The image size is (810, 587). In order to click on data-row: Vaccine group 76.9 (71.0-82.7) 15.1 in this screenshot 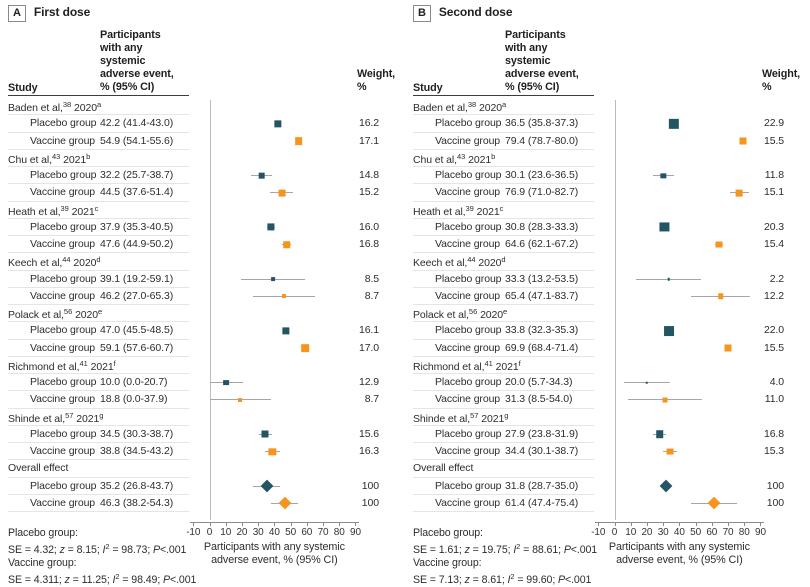, I will do `click(607, 193)`.